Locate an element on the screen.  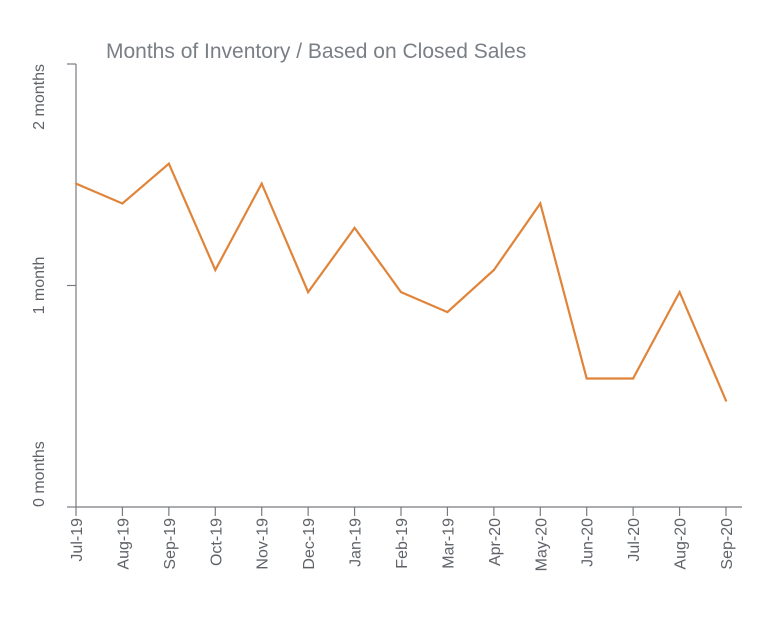
y-tick-label: 1 month is located at coordinates (39, 286).